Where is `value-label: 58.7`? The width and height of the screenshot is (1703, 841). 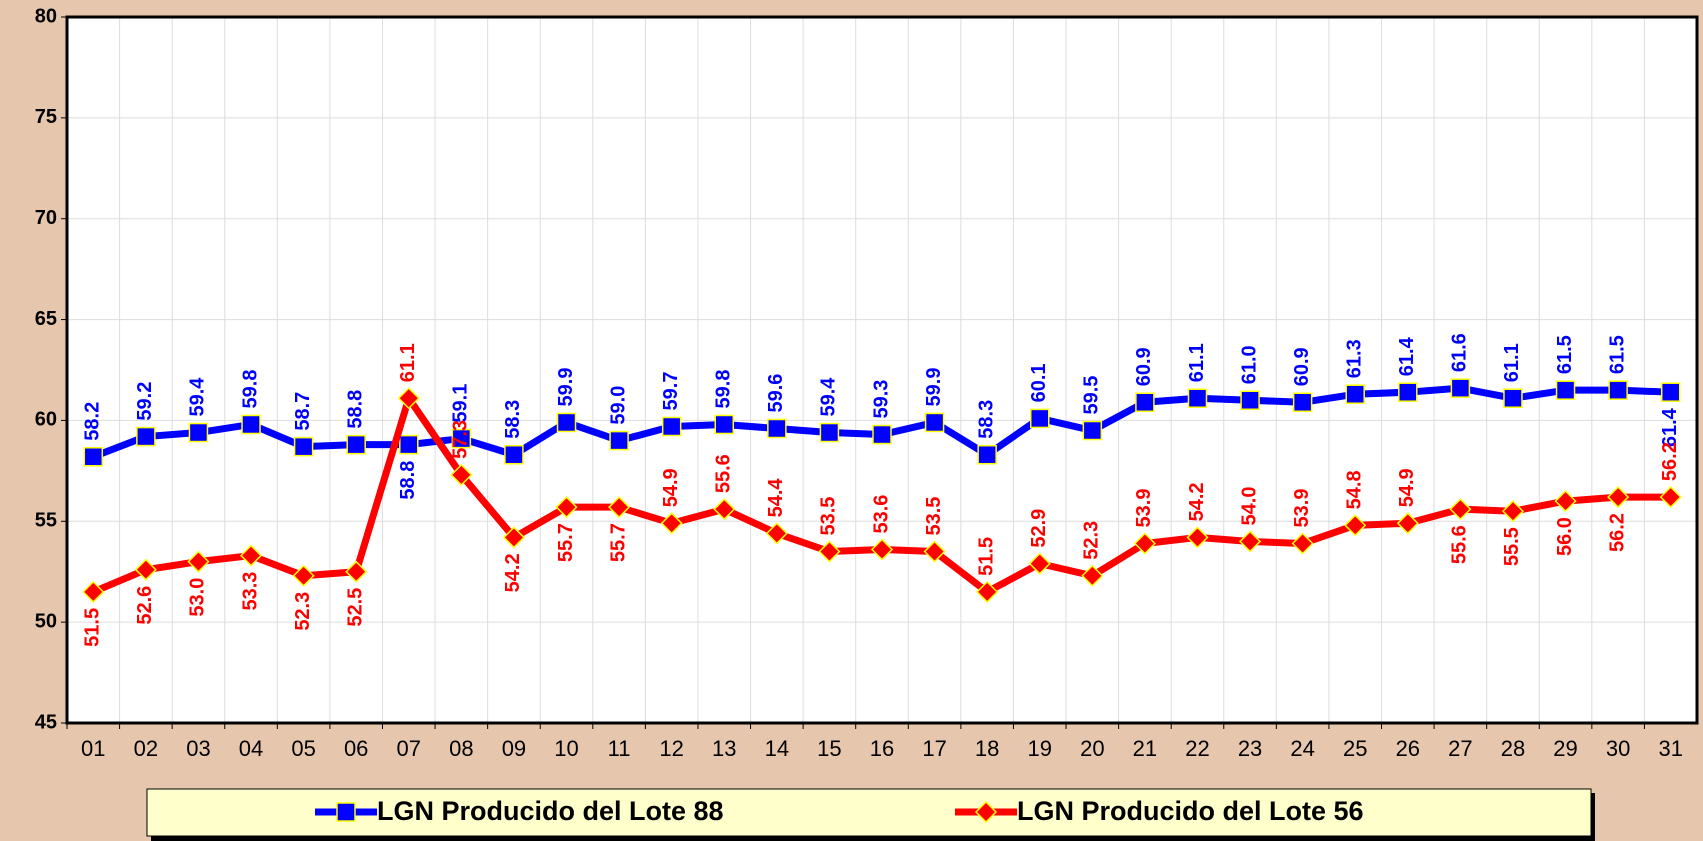 value-label: 58.7 is located at coordinates (303, 411).